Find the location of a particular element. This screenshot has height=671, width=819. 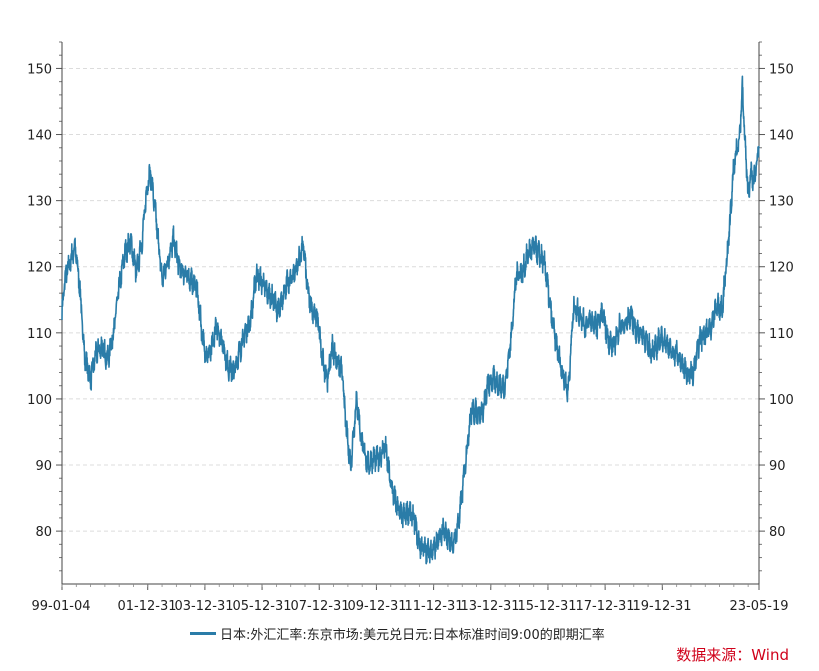

y-tick-label-left: 90 is located at coordinates (43, 466).